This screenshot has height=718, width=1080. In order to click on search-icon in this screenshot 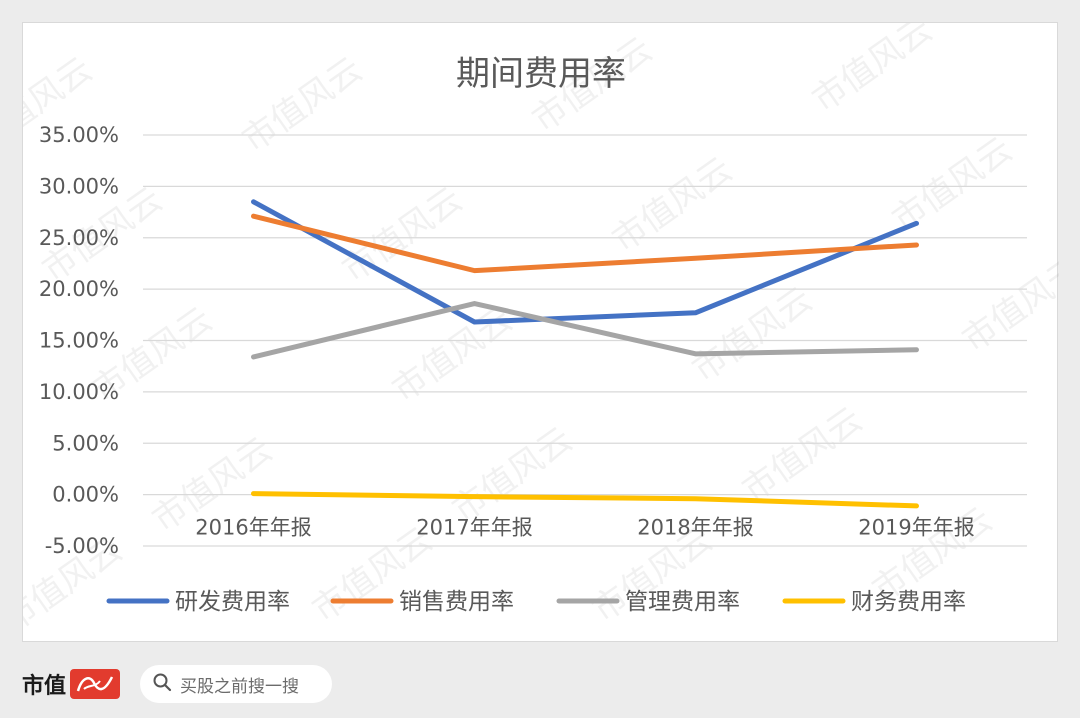, I will do `click(162, 684)`.